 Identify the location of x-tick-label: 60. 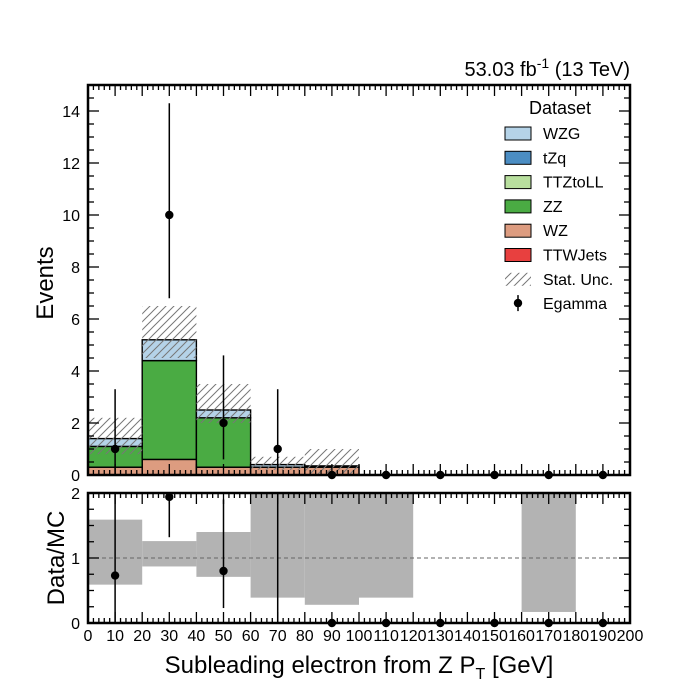
(251, 636).